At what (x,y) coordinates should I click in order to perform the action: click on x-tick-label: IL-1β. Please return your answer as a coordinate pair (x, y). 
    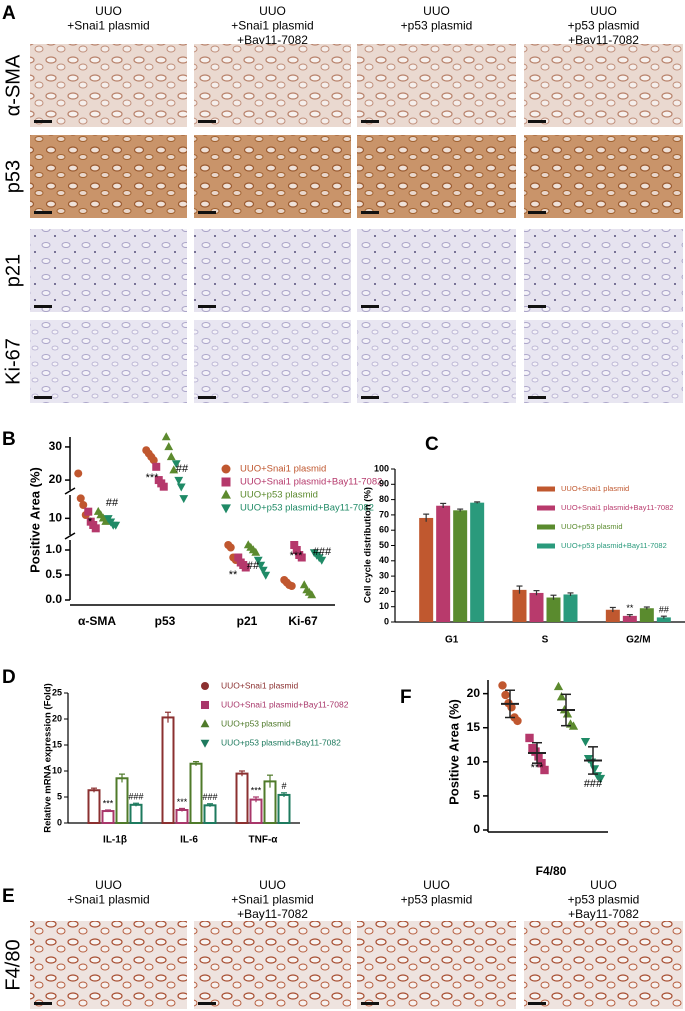
    Looking at the image, I should click on (115, 840).